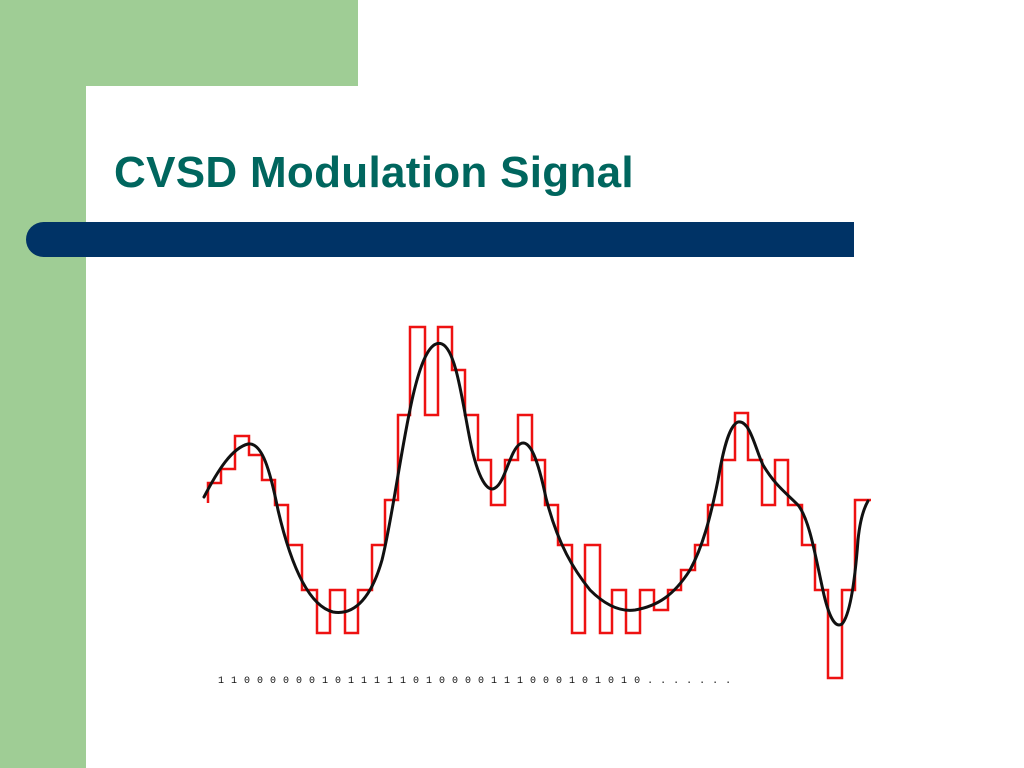 The image size is (1024, 768). I want to click on slide-frame-left-green, so click(43, 384).